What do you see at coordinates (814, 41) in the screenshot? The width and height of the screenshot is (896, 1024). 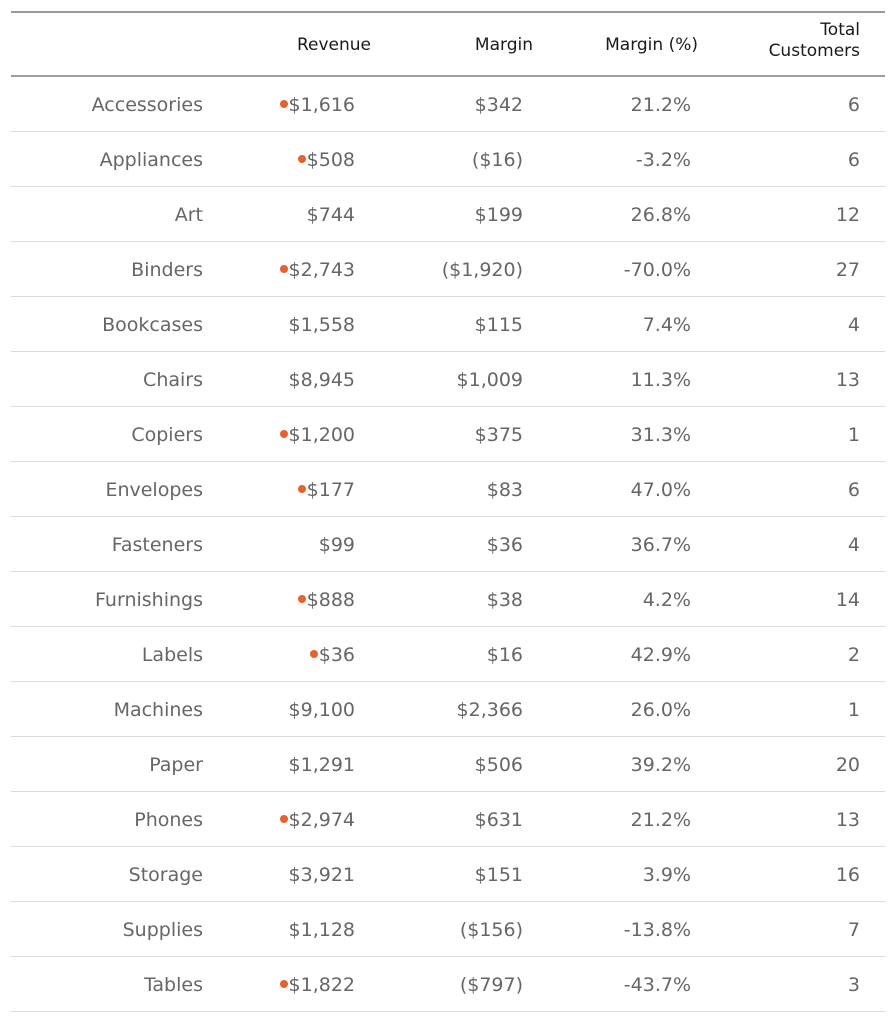 I see `header-total-customers: Total Customers` at bounding box center [814, 41].